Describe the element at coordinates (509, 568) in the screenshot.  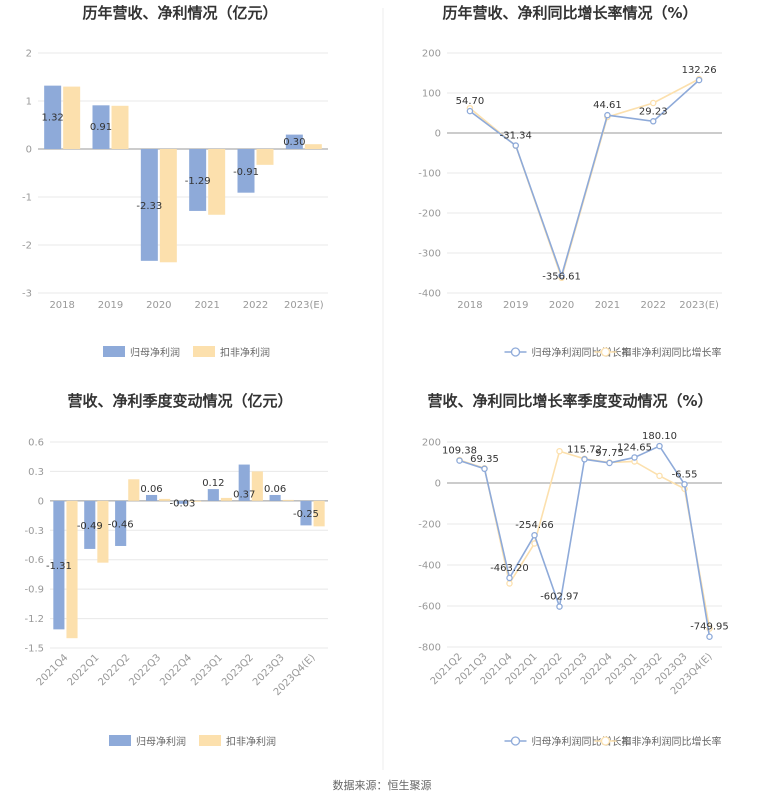
I see `data-label: -463.20` at that location.